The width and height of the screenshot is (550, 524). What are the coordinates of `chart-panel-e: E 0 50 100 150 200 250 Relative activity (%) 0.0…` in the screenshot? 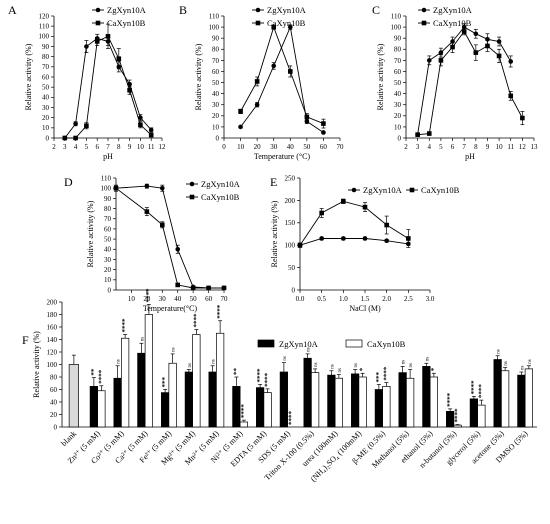 It's located at (365, 243).